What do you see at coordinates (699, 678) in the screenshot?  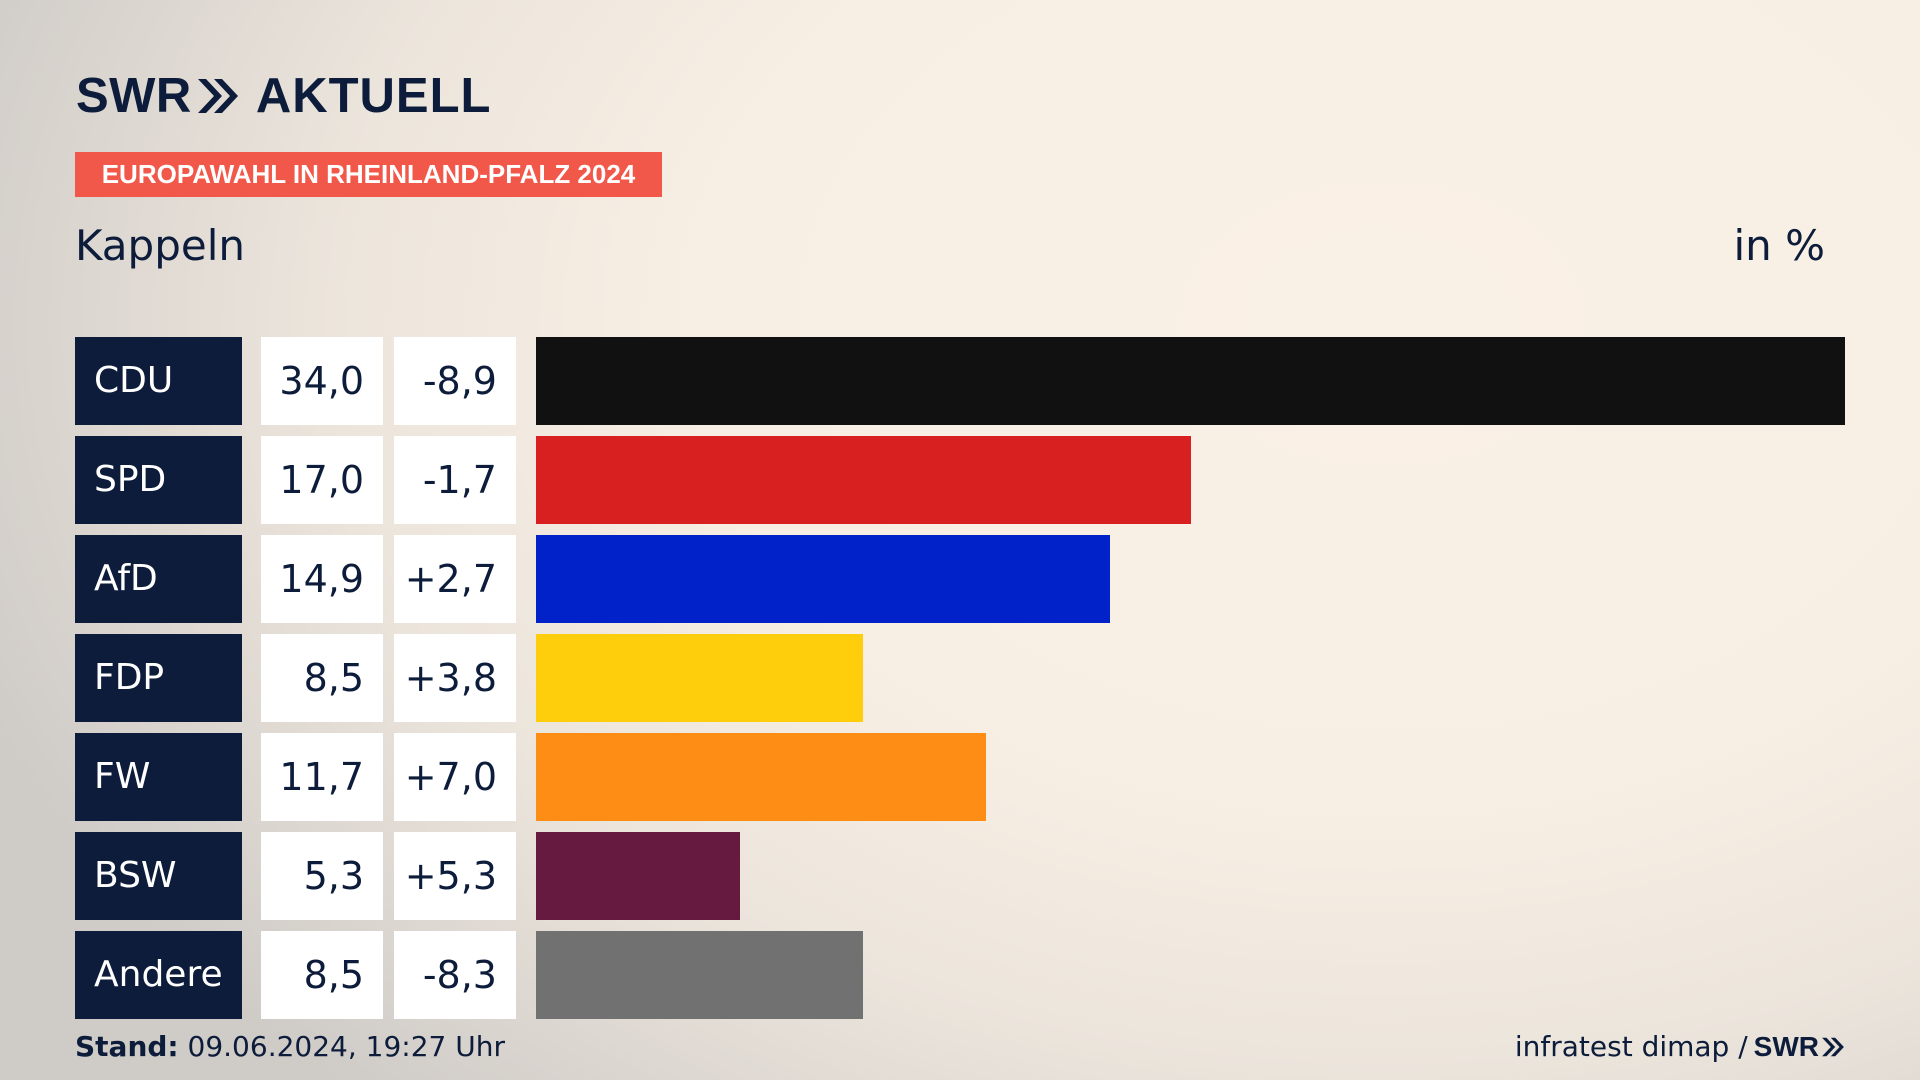 I see `bar-fdp` at bounding box center [699, 678].